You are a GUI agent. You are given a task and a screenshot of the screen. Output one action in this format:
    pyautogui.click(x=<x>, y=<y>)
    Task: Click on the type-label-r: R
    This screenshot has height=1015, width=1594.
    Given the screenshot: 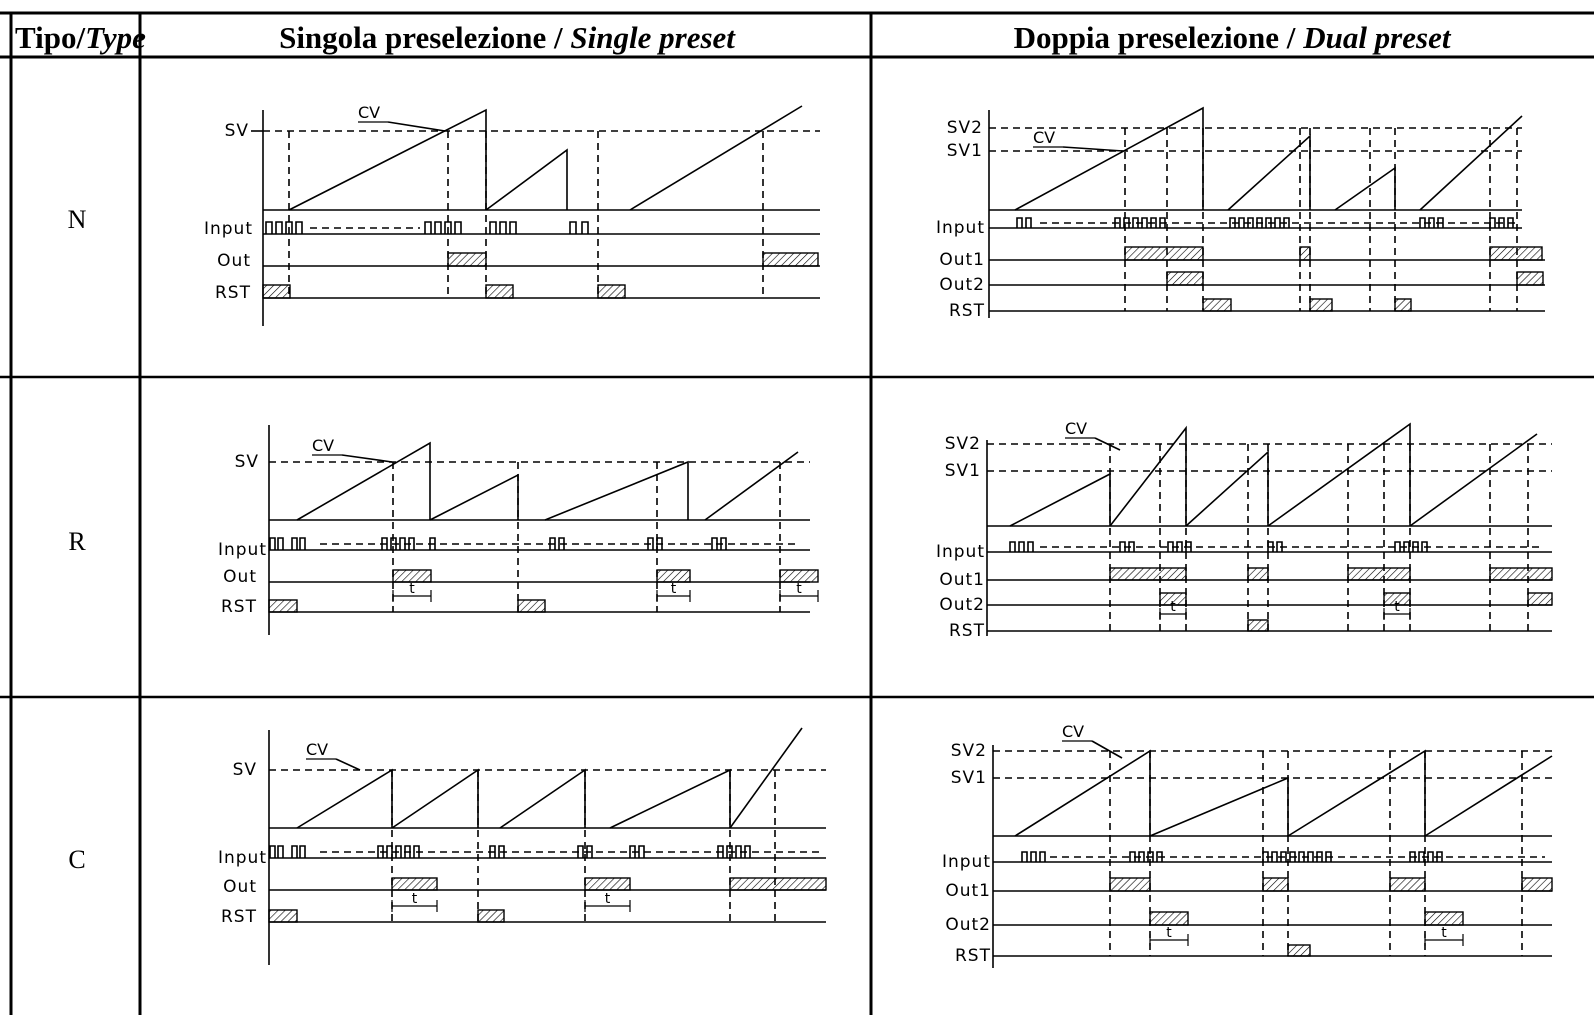 What is the action you would take?
    pyautogui.click(x=77, y=541)
    